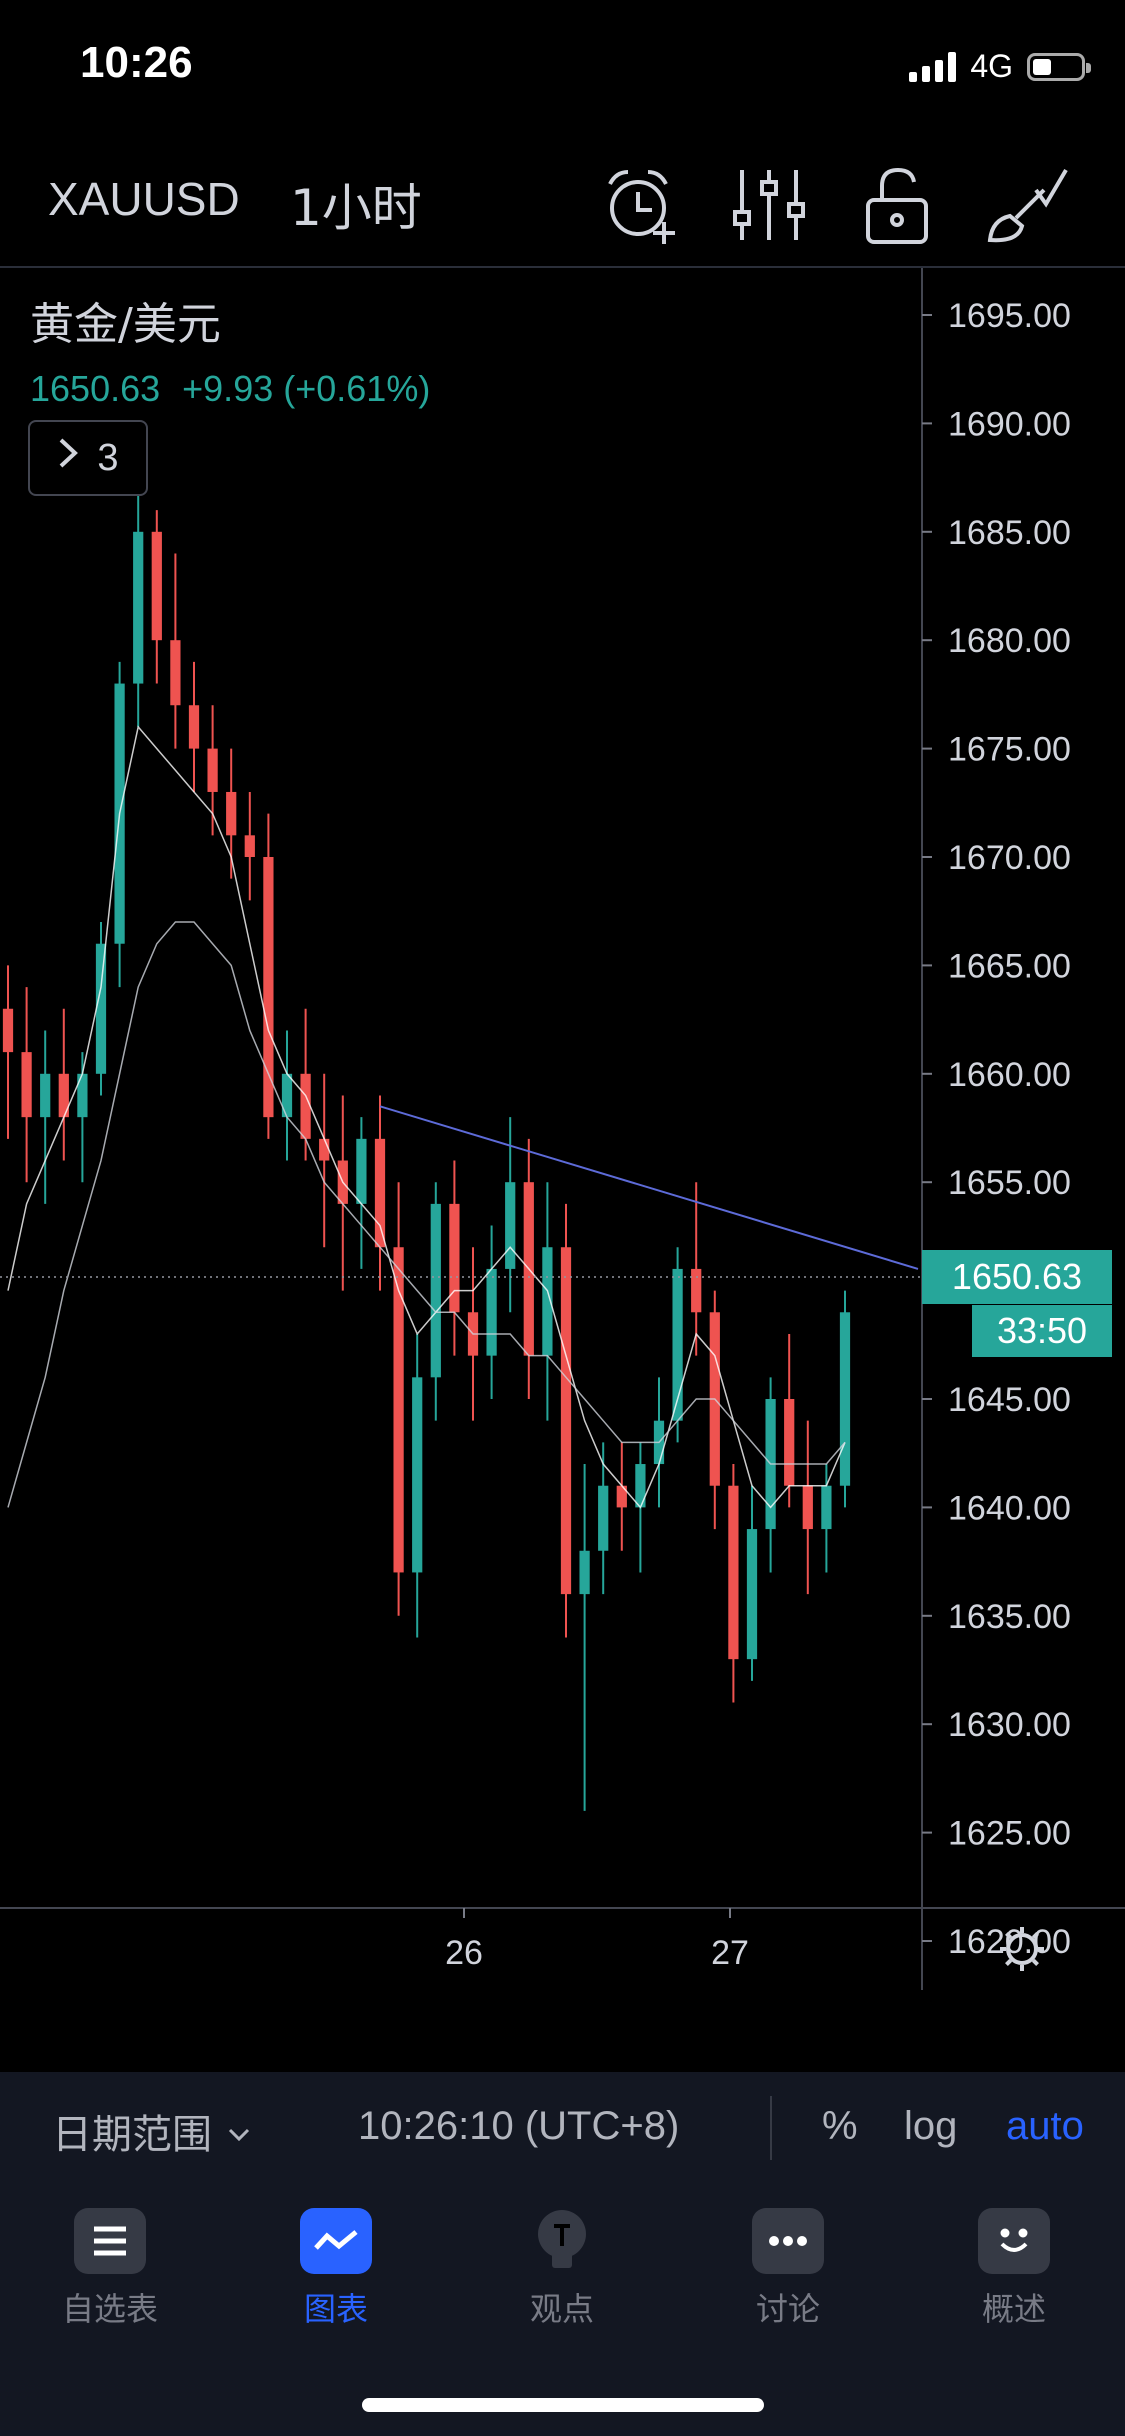 This screenshot has width=1125, height=2436. I want to click on home-indicator, so click(563, 2405).